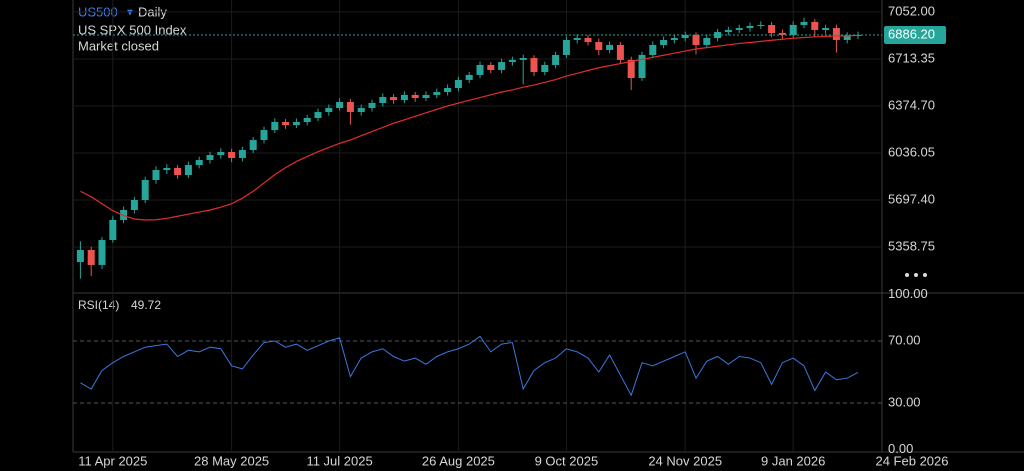 Image resolution: width=1024 pixels, height=471 pixels. I want to click on last-price-label: 6886.20, so click(911, 33).